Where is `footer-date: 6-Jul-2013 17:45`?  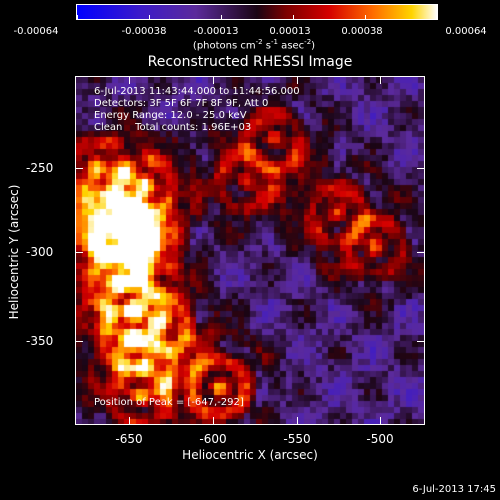
footer-date: 6-Jul-2013 17:45 is located at coordinates (454, 489).